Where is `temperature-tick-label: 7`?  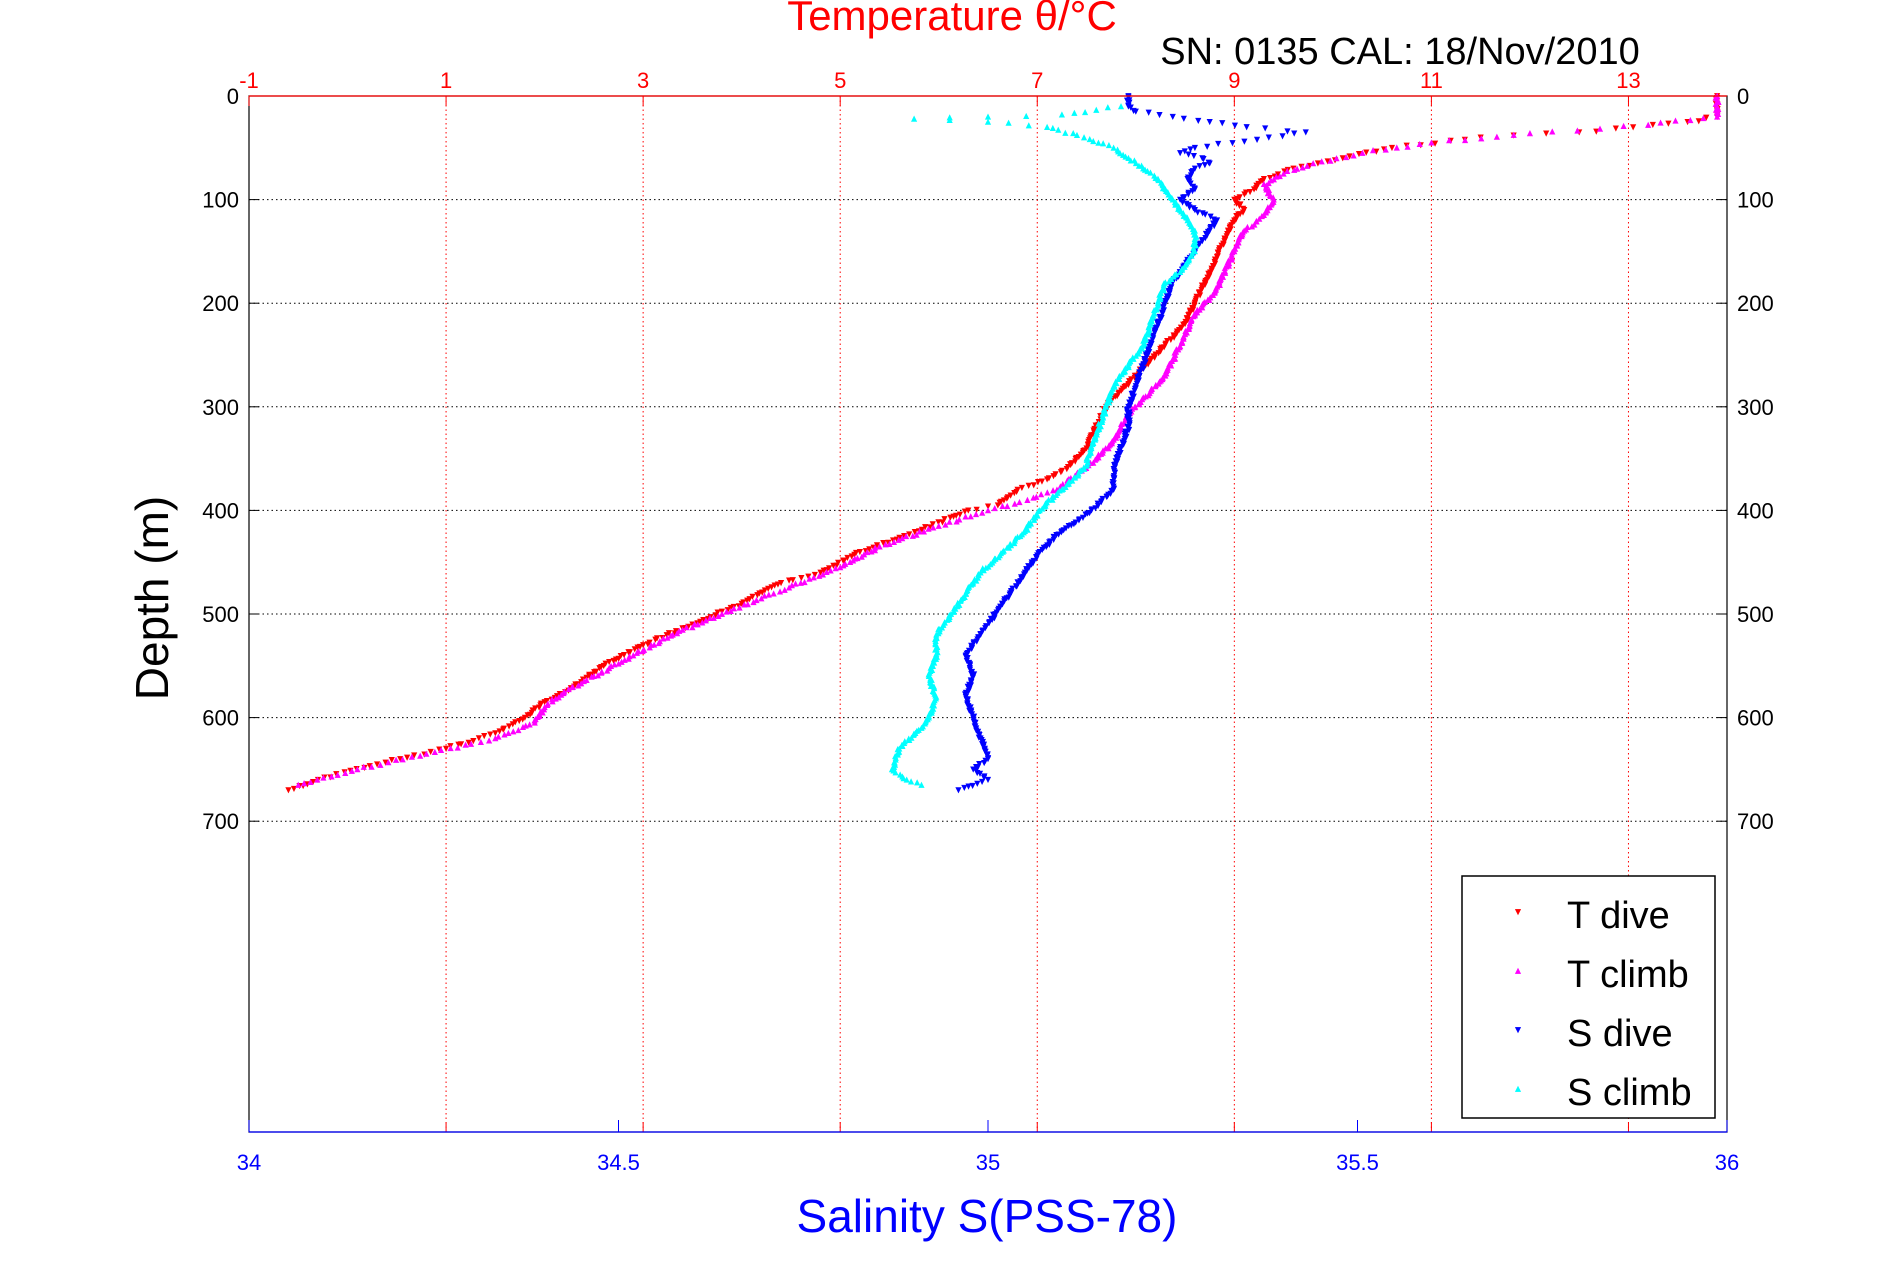
temperature-tick-label: 7 is located at coordinates (1037, 80).